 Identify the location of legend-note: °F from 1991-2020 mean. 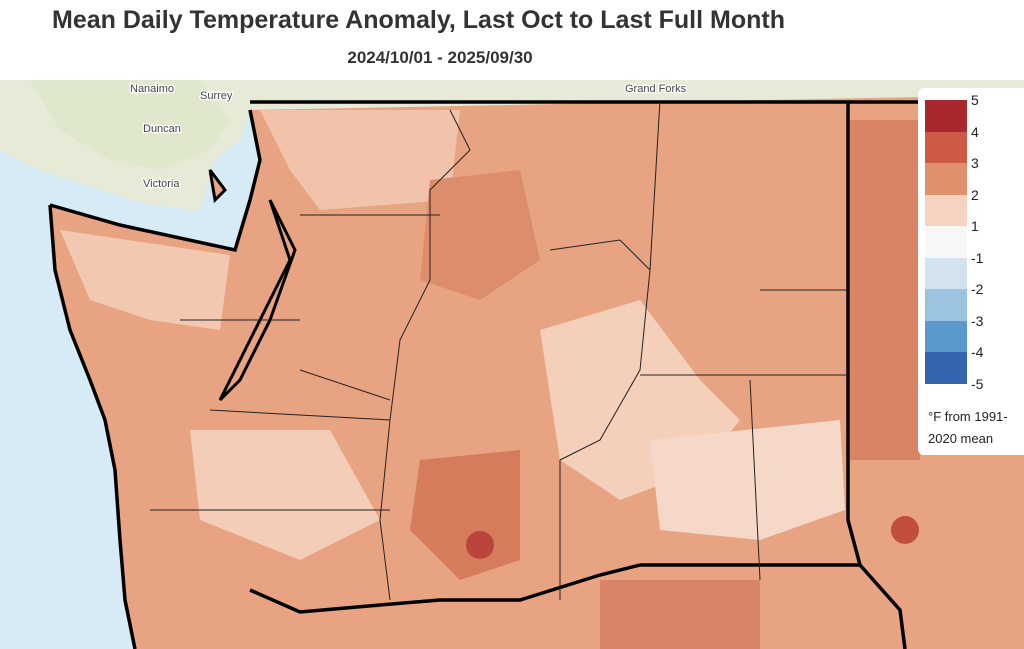
(968, 427).